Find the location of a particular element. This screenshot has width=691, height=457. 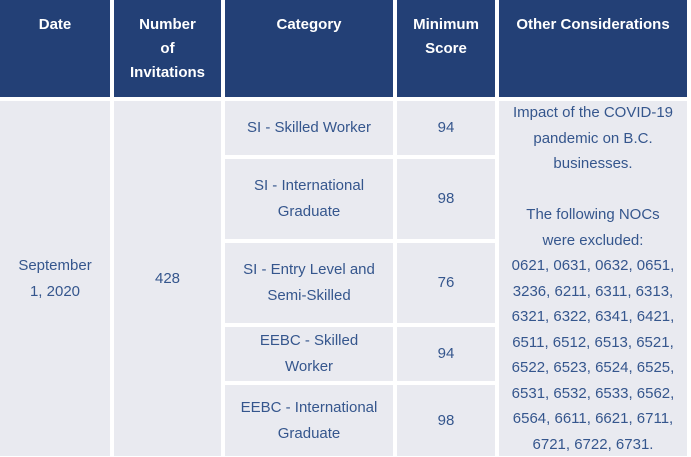

header-number-of-invitations: Number of Invitations is located at coordinates (167, 48).